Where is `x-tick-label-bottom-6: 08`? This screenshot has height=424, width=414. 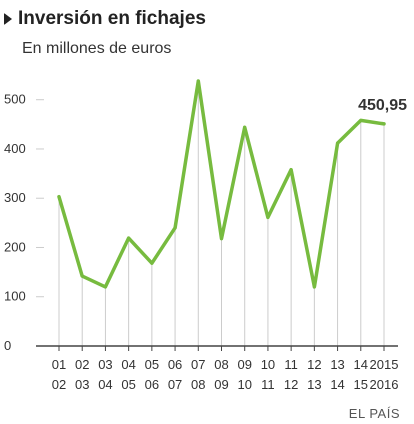 x-tick-label-bottom-6: 08 is located at coordinates (198, 384).